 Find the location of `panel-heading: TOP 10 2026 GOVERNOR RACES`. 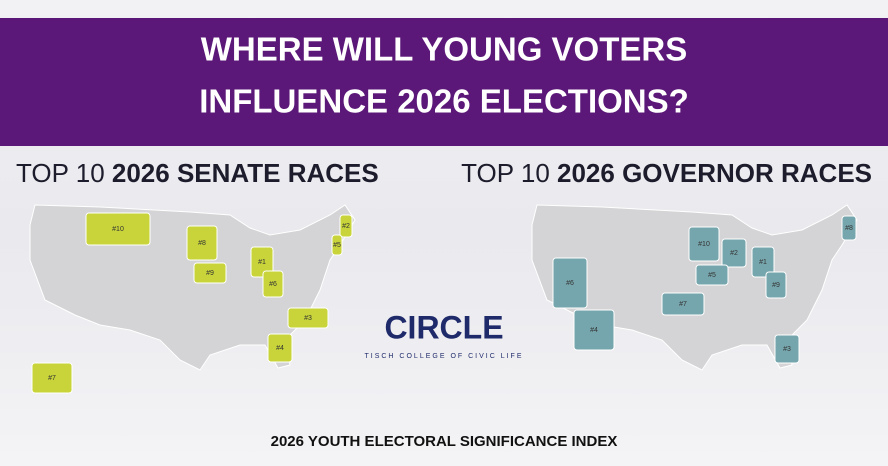

panel-heading: TOP 10 2026 GOVERNOR RACES is located at coordinates (666, 173).